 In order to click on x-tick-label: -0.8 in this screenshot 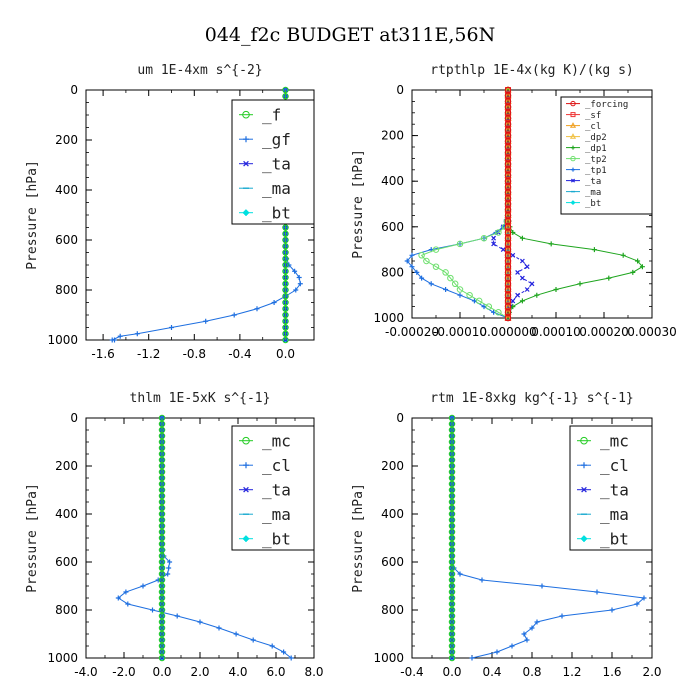, I will do `click(194, 354)`.